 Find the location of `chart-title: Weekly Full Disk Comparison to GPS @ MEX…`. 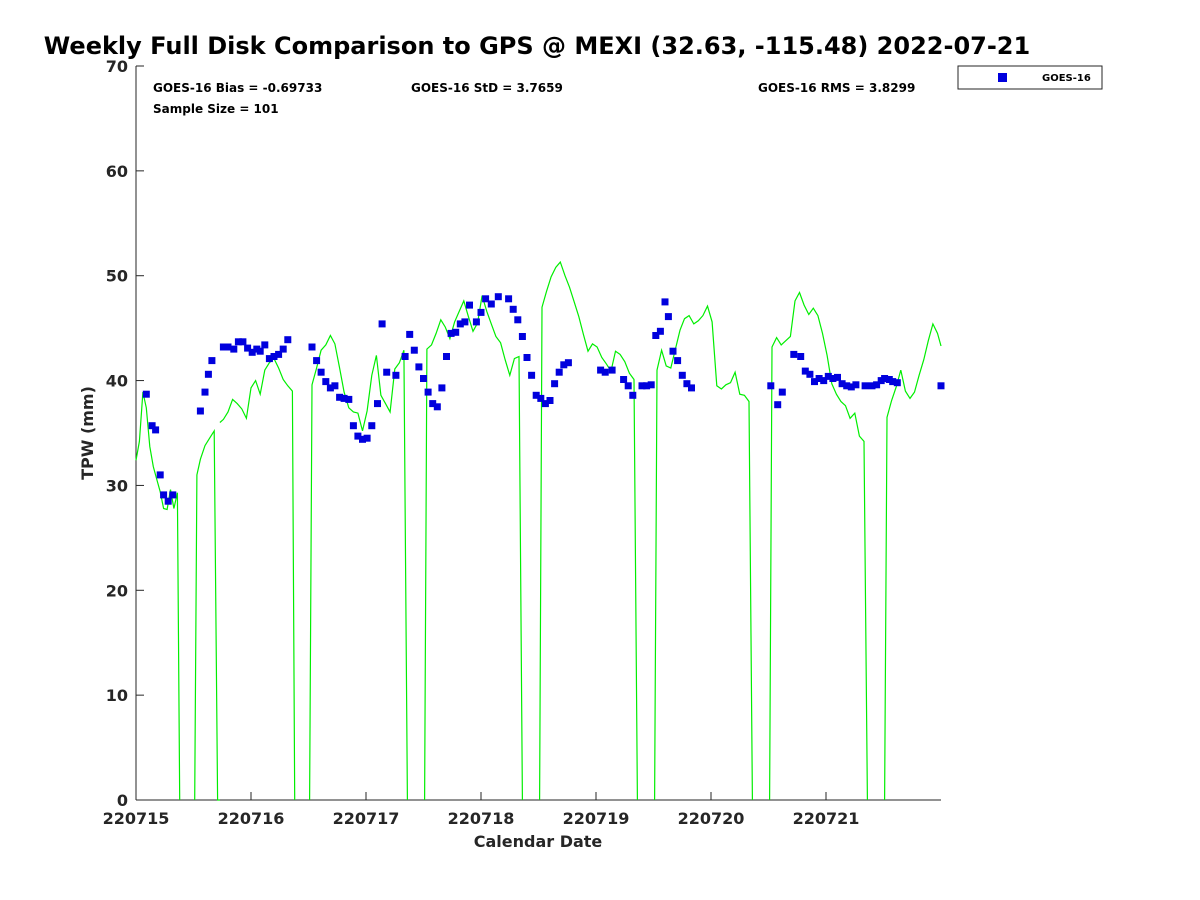

chart-title: Weekly Full Disk Comparison to GPS @ MEX… is located at coordinates (537, 46).